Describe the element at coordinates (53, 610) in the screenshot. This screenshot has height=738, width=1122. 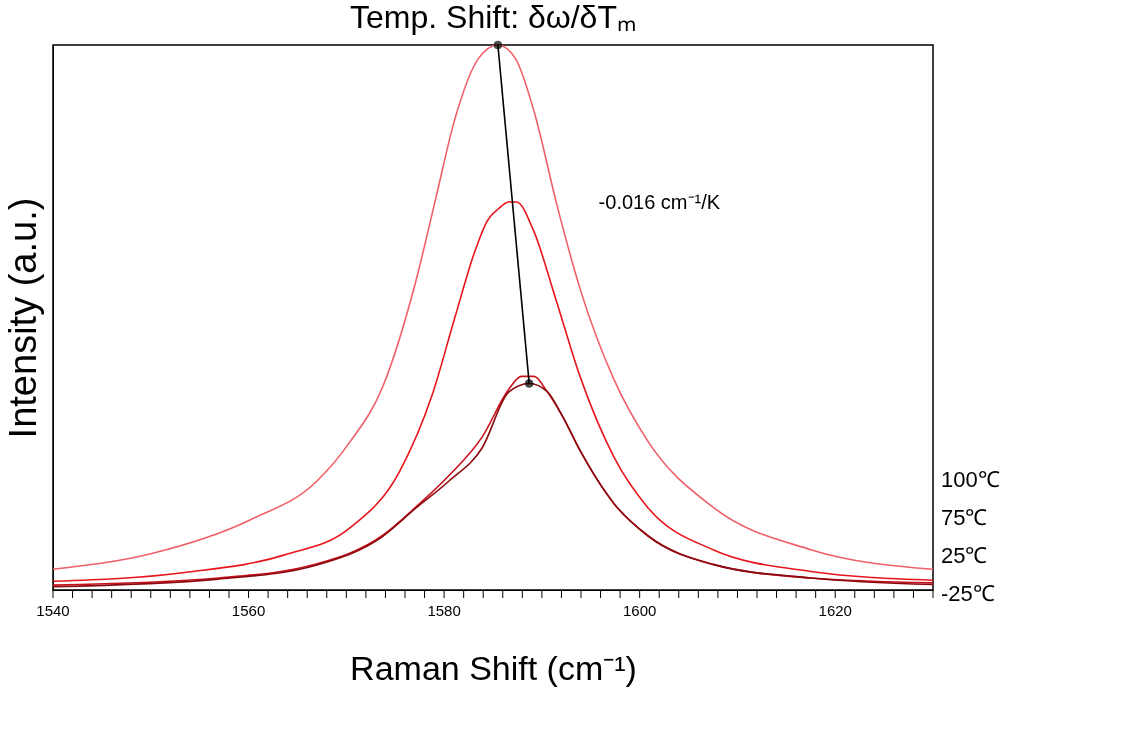
I see `x-tick-label: 1540` at that location.